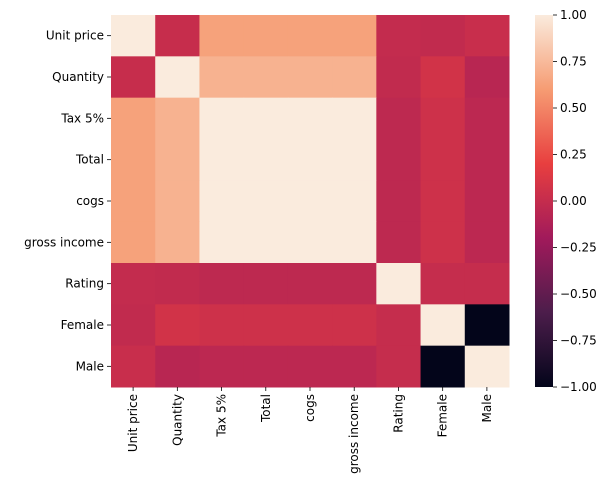 Image resolution: width=614 pixels, height=497 pixels. Describe the element at coordinates (177, 420) in the screenshot. I see `column-tick-label: Quantity` at that location.